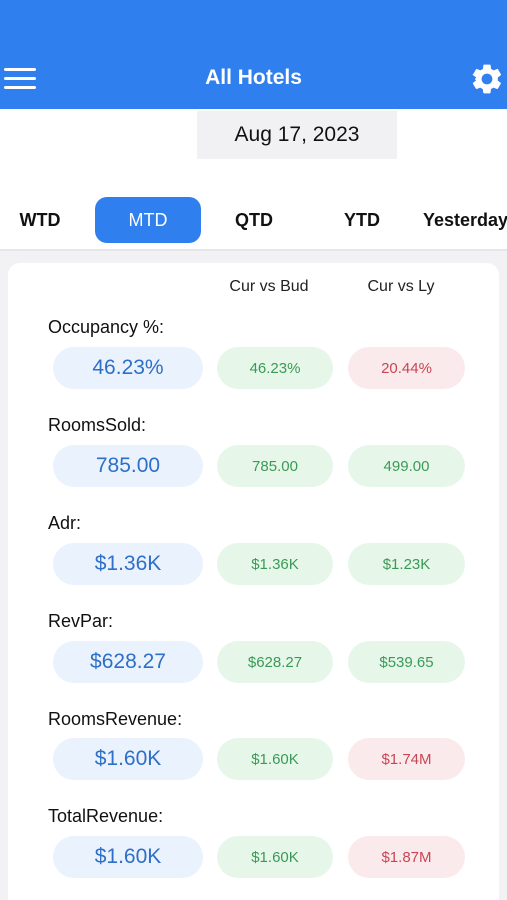 The image size is (507, 900). I want to click on app-header: All Hotels, so click(253, 54).